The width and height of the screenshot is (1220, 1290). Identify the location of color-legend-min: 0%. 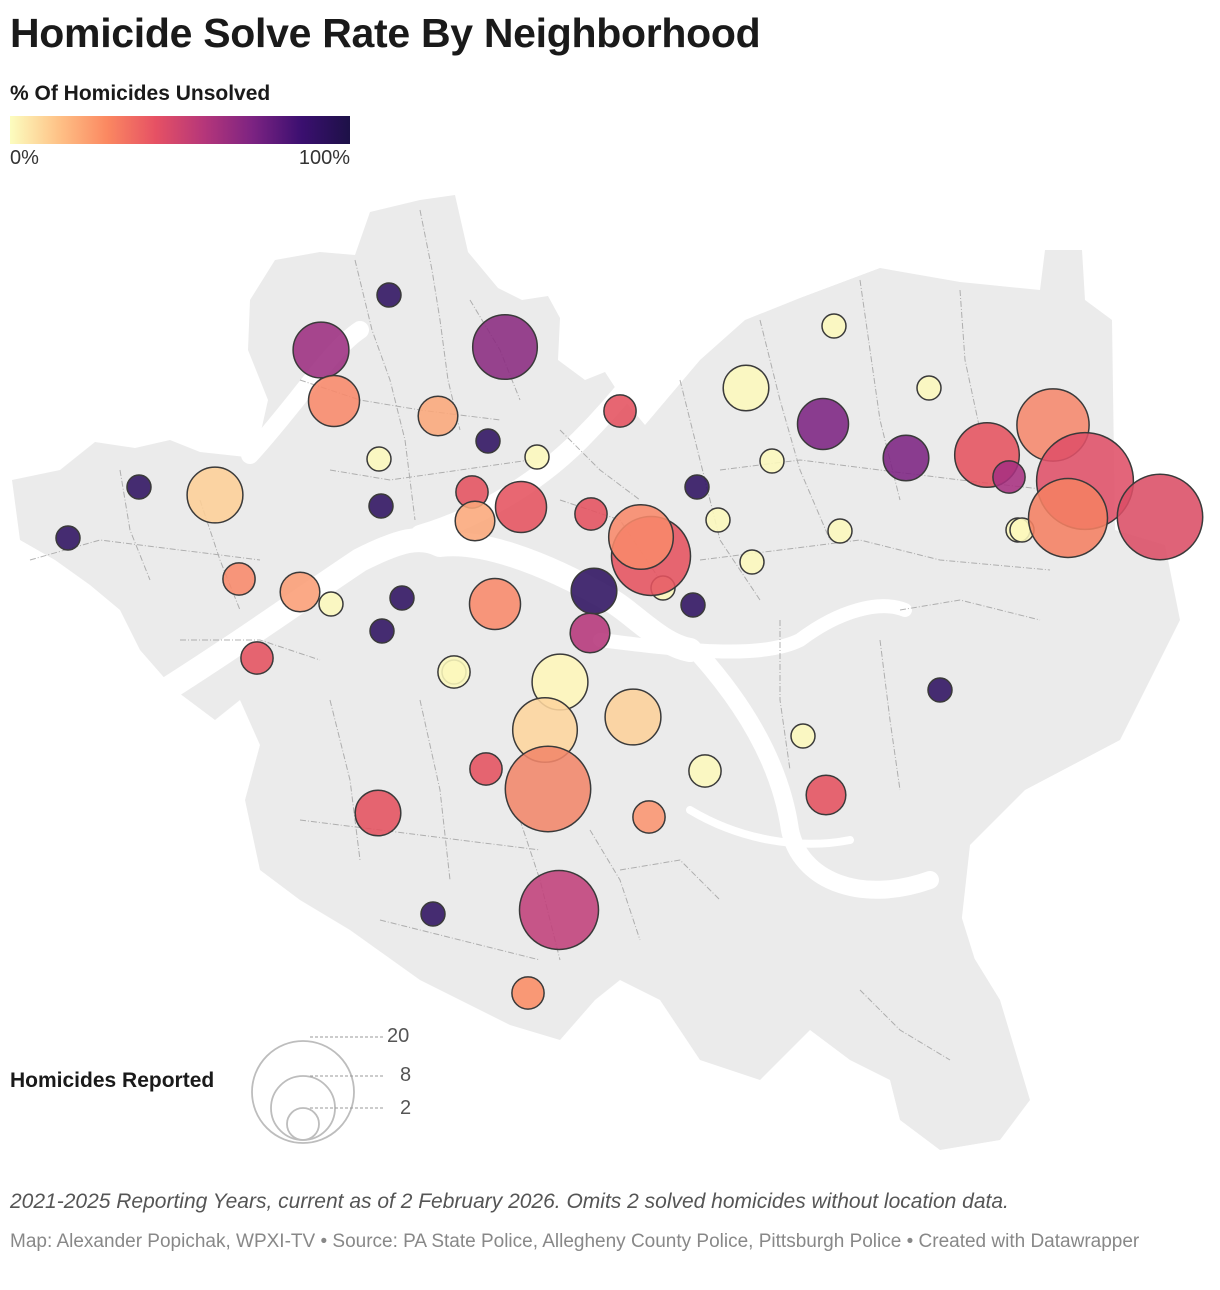
(24, 158).